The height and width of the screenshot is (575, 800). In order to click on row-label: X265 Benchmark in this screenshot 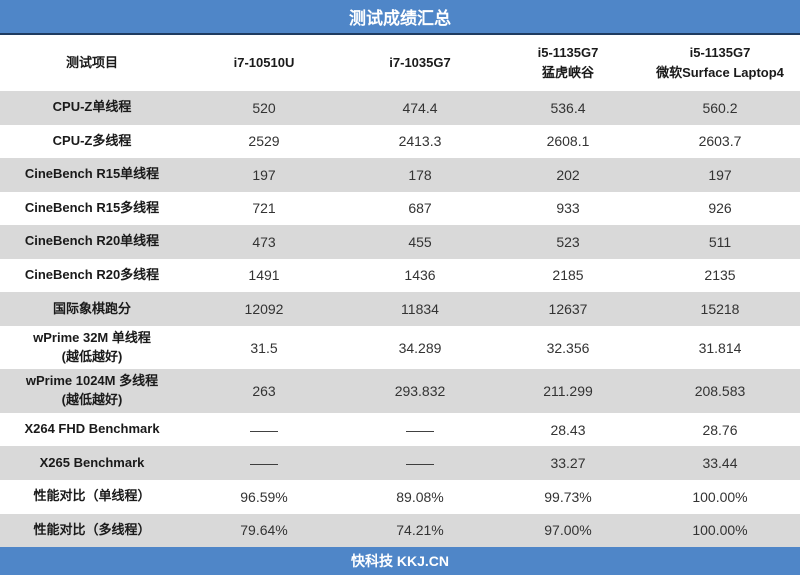, I will do `click(92, 463)`.